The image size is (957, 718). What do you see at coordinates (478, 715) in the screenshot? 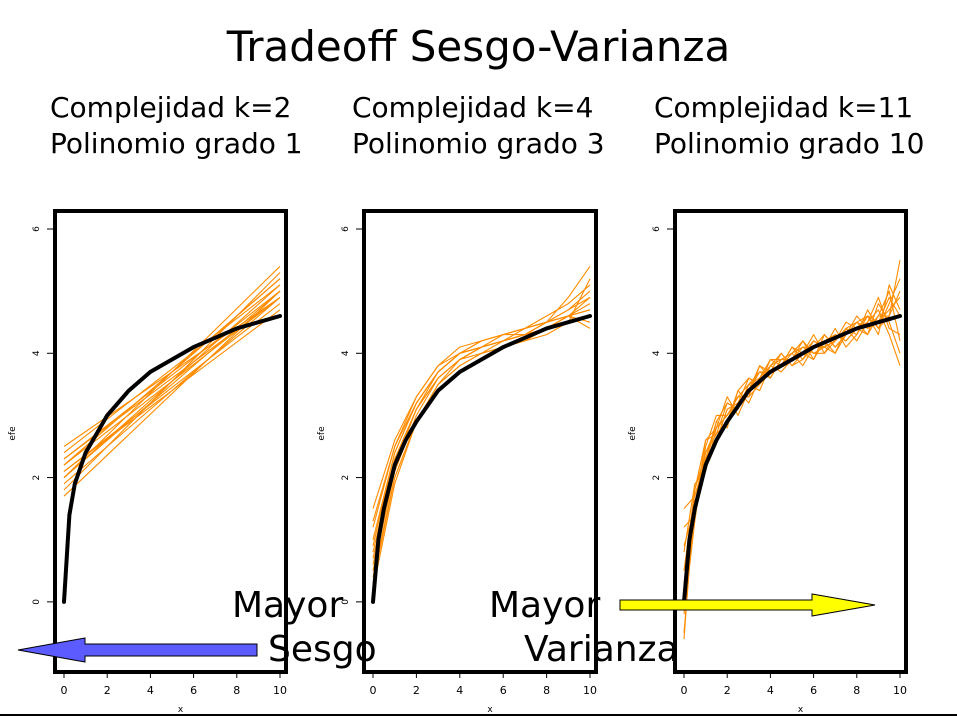
I see `bottom-divider` at bounding box center [478, 715].